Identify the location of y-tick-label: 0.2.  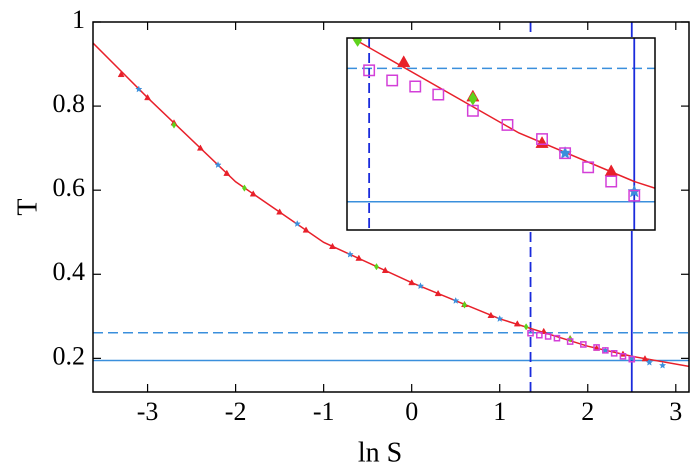
(69, 355).